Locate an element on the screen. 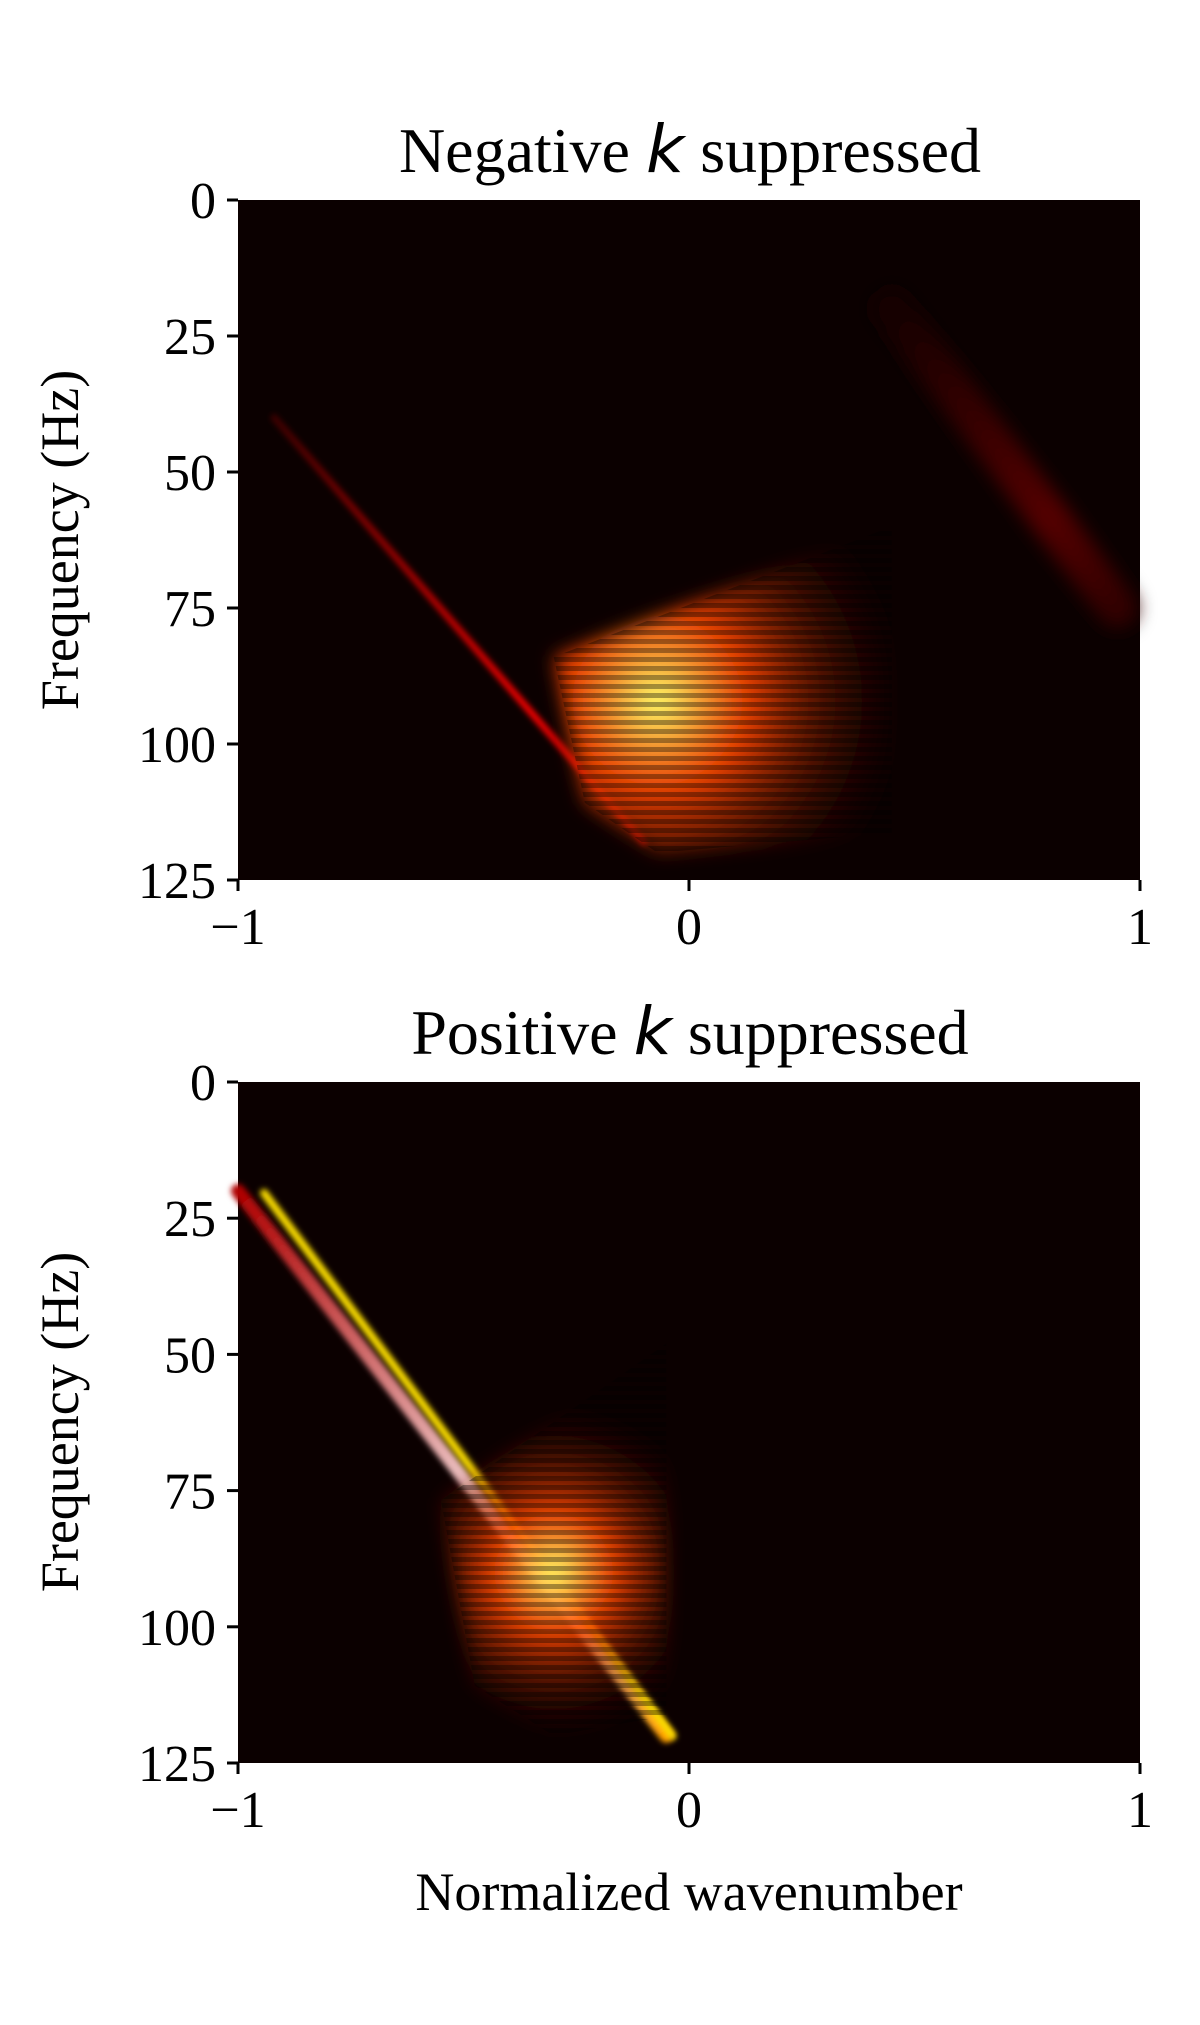  heatmap-image-bottom is located at coordinates (454, 1463).